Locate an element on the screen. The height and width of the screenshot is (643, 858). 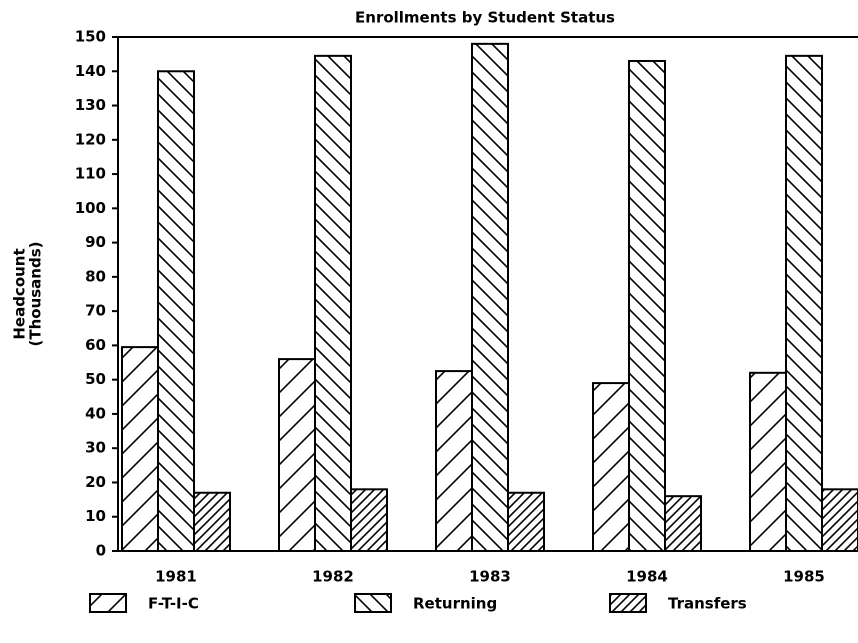
x-tick-label: 1985 is located at coordinates (804, 577).